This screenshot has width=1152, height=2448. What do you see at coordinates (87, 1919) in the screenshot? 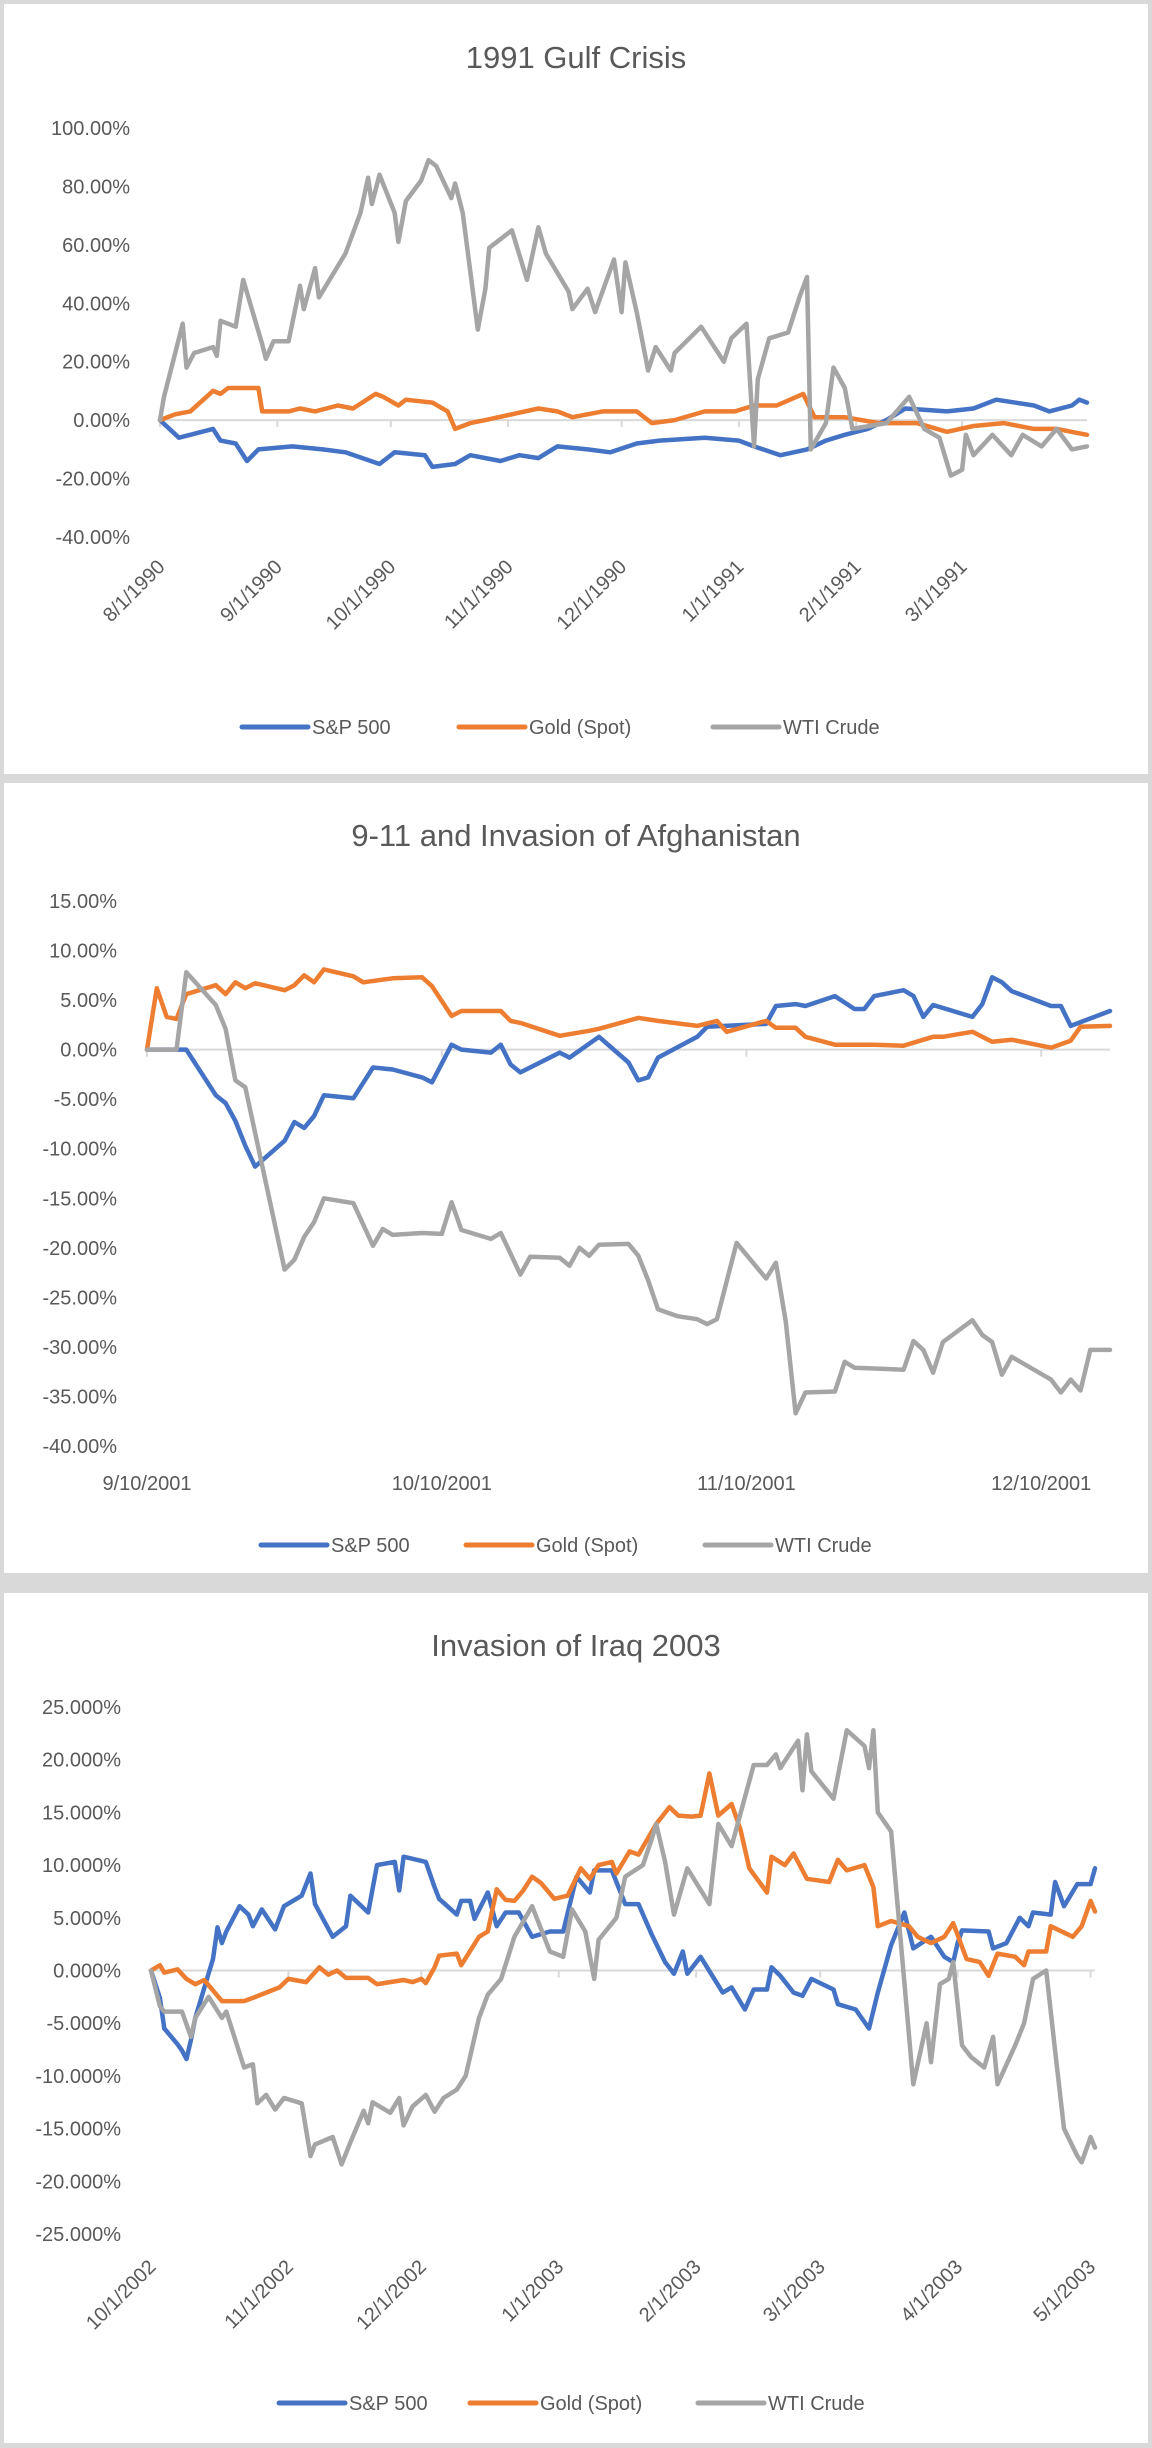
I see `y-tick-label: 5.000%` at bounding box center [87, 1919].